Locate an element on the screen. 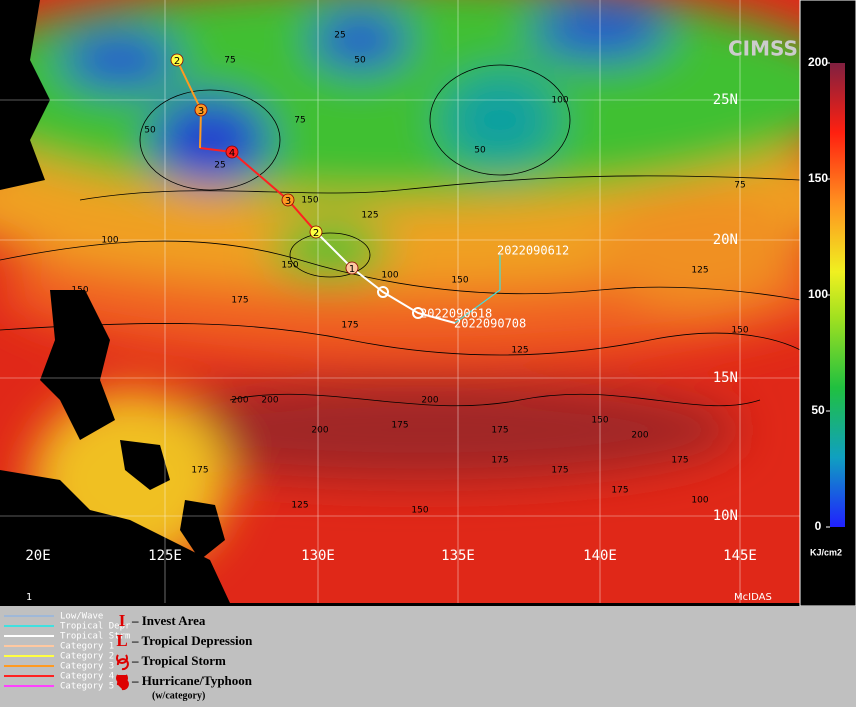  legend-symbol-label: – Invest Area is located at coordinates (168, 620).